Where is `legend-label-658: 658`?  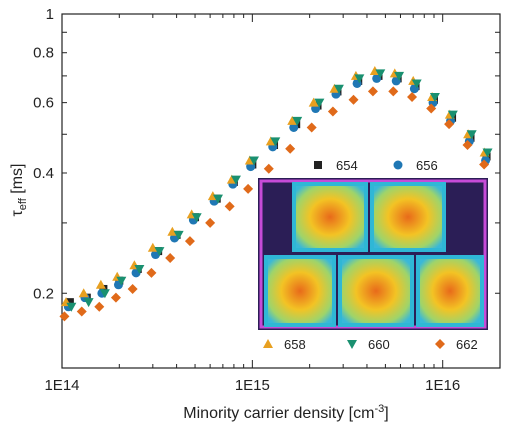 legend-label-658: 658 is located at coordinates (295, 344).